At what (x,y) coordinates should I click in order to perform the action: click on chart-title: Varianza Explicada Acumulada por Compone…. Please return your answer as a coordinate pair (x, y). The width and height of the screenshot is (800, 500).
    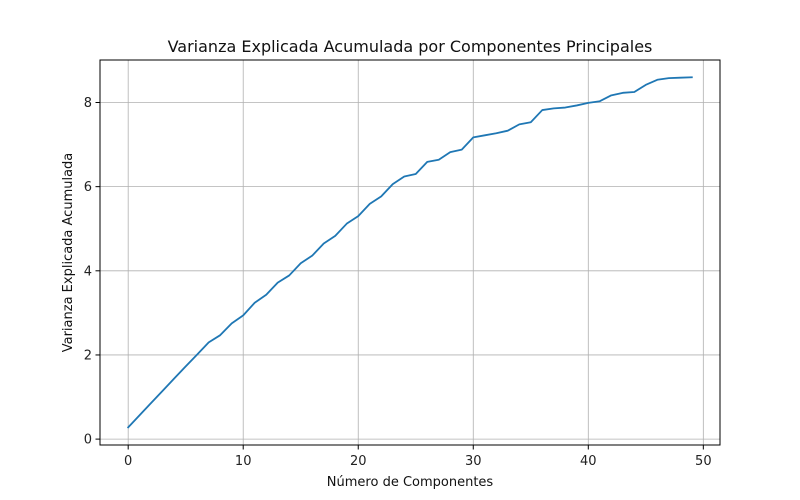
    Looking at the image, I should click on (410, 46).